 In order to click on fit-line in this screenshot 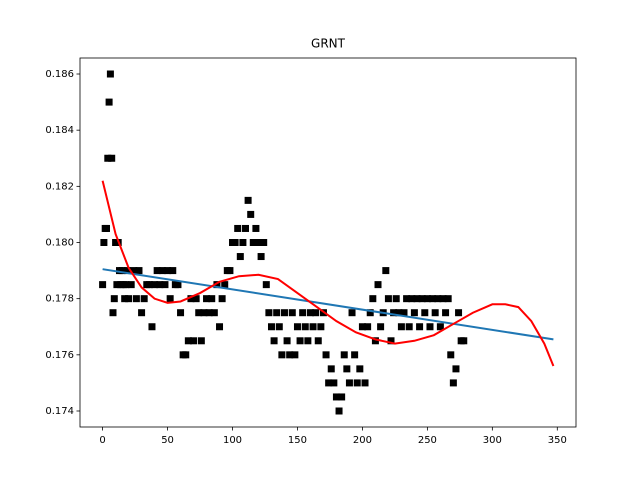, I will do `click(328, 304)`.